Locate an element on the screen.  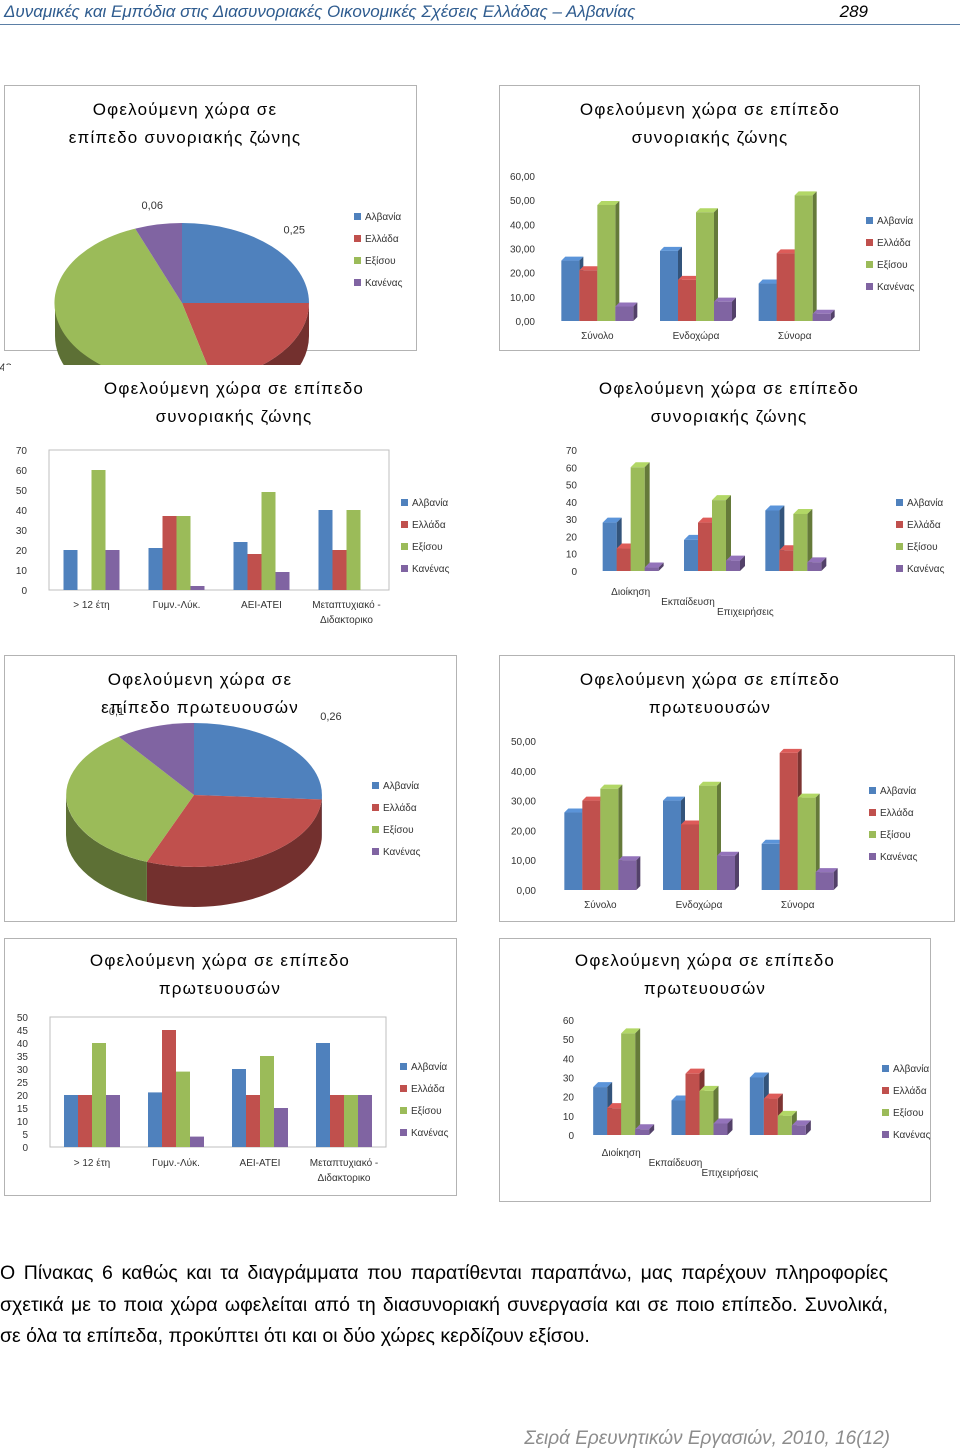
x-category-label: Επιχειρήσεις is located at coordinates (730, 1173).